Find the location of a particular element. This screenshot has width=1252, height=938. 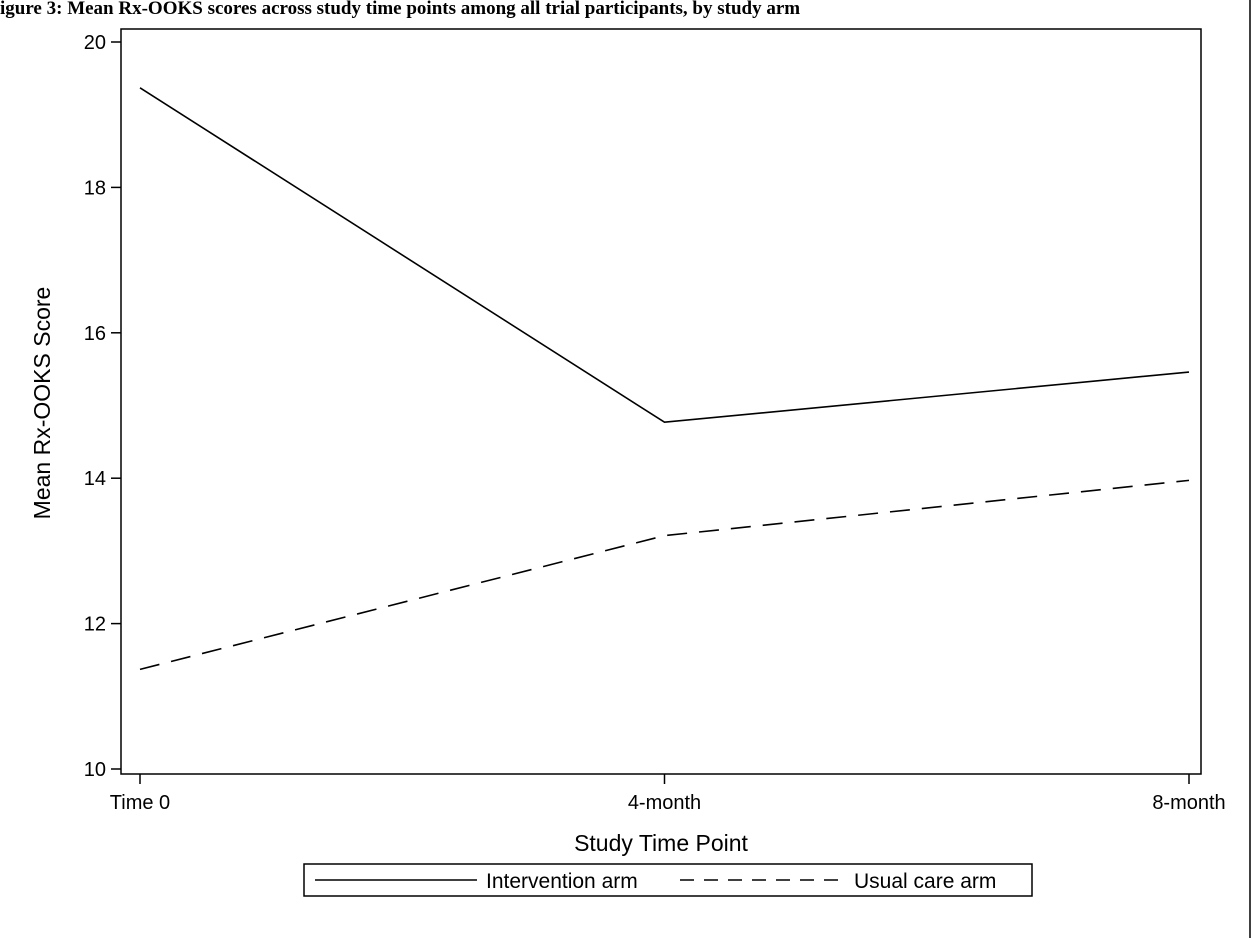

x-axis: Time 0 4-month 8-month is located at coordinates (668, 794).